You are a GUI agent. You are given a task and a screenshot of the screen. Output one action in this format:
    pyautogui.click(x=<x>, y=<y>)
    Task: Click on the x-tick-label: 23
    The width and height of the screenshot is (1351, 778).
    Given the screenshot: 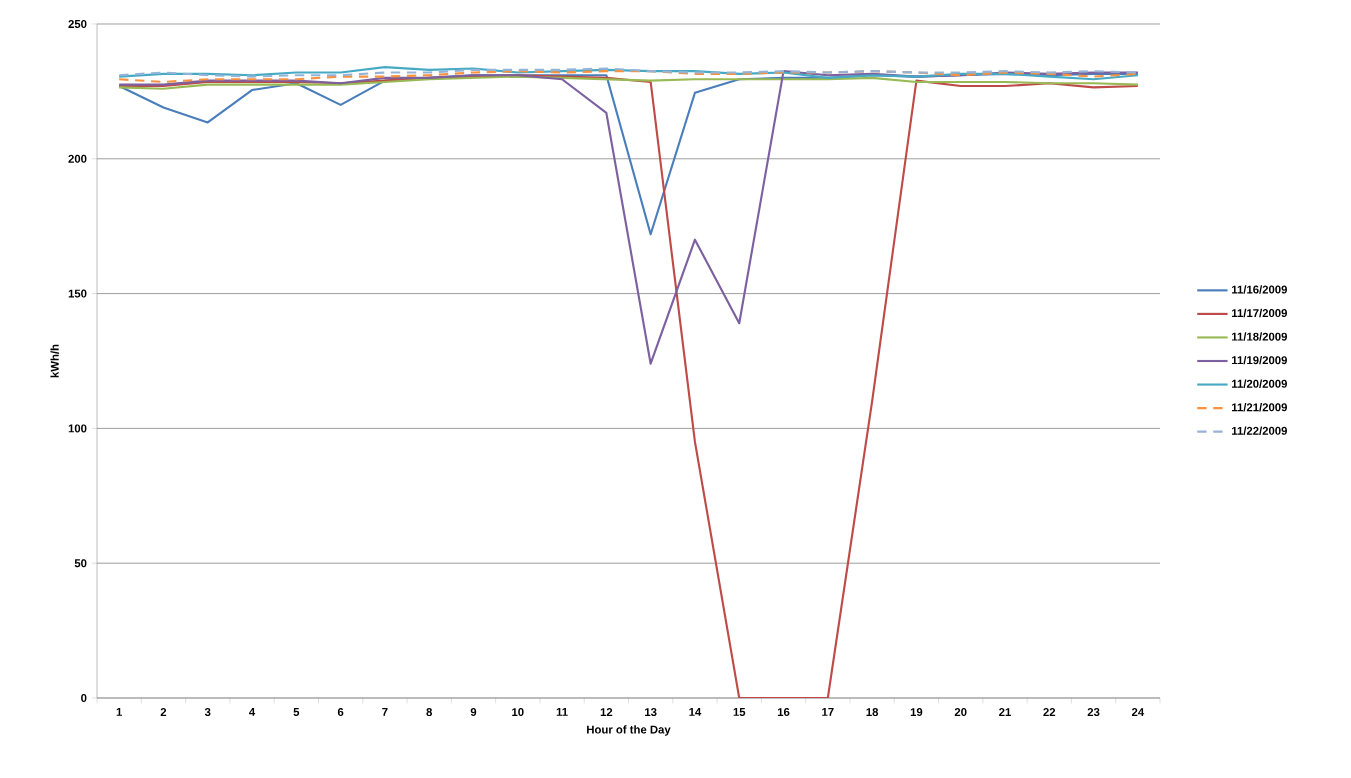 What is the action you would take?
    pyautogui.click(x=1093, y=712)
    